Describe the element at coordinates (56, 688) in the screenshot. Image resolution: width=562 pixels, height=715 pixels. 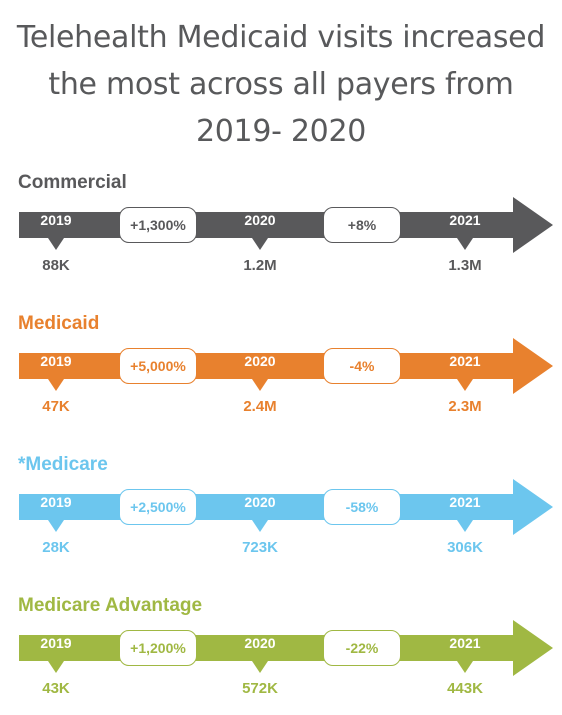
I see `visit-count: 43K` at that location.